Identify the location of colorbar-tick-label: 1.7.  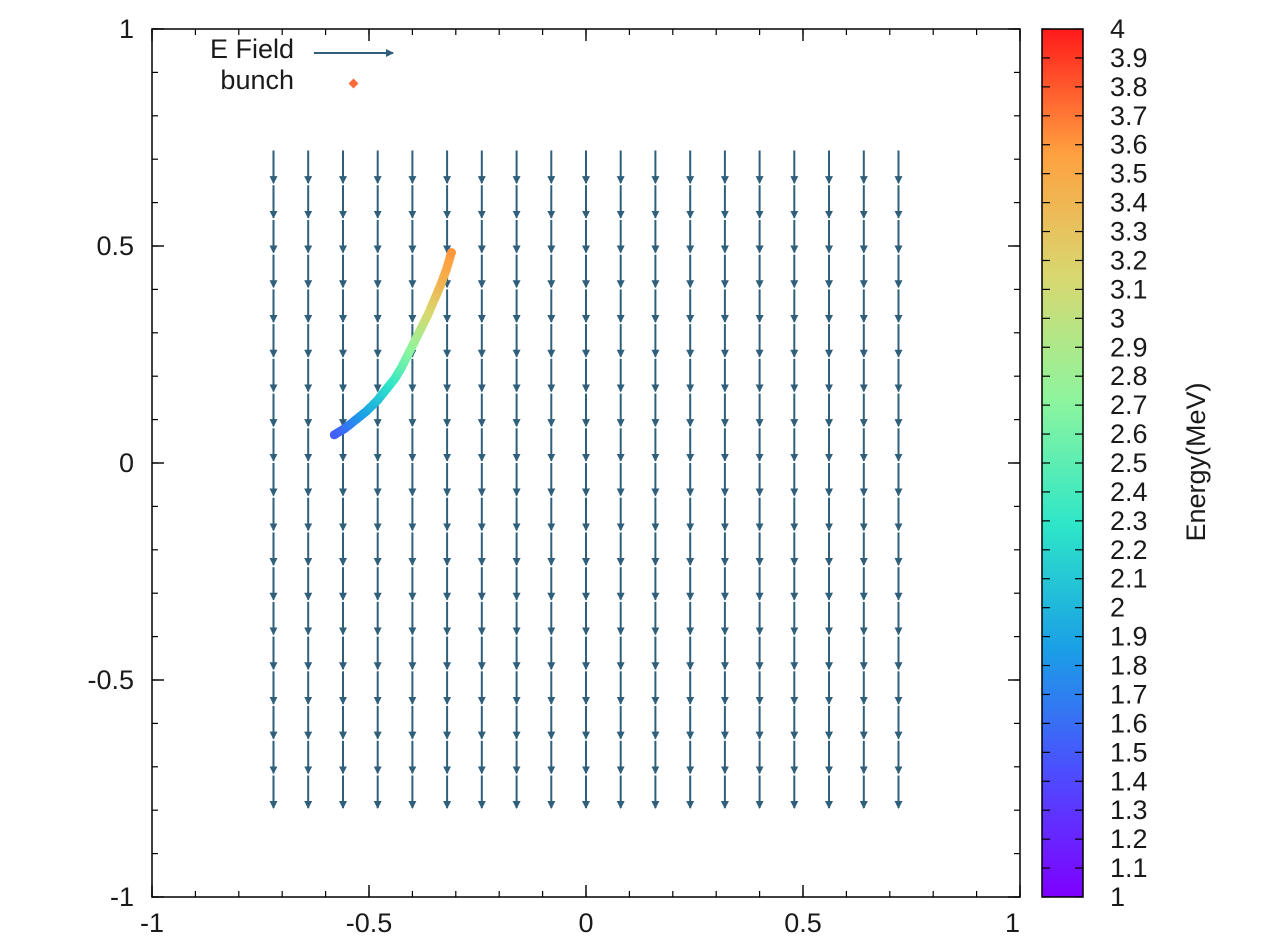
(1129, 694).